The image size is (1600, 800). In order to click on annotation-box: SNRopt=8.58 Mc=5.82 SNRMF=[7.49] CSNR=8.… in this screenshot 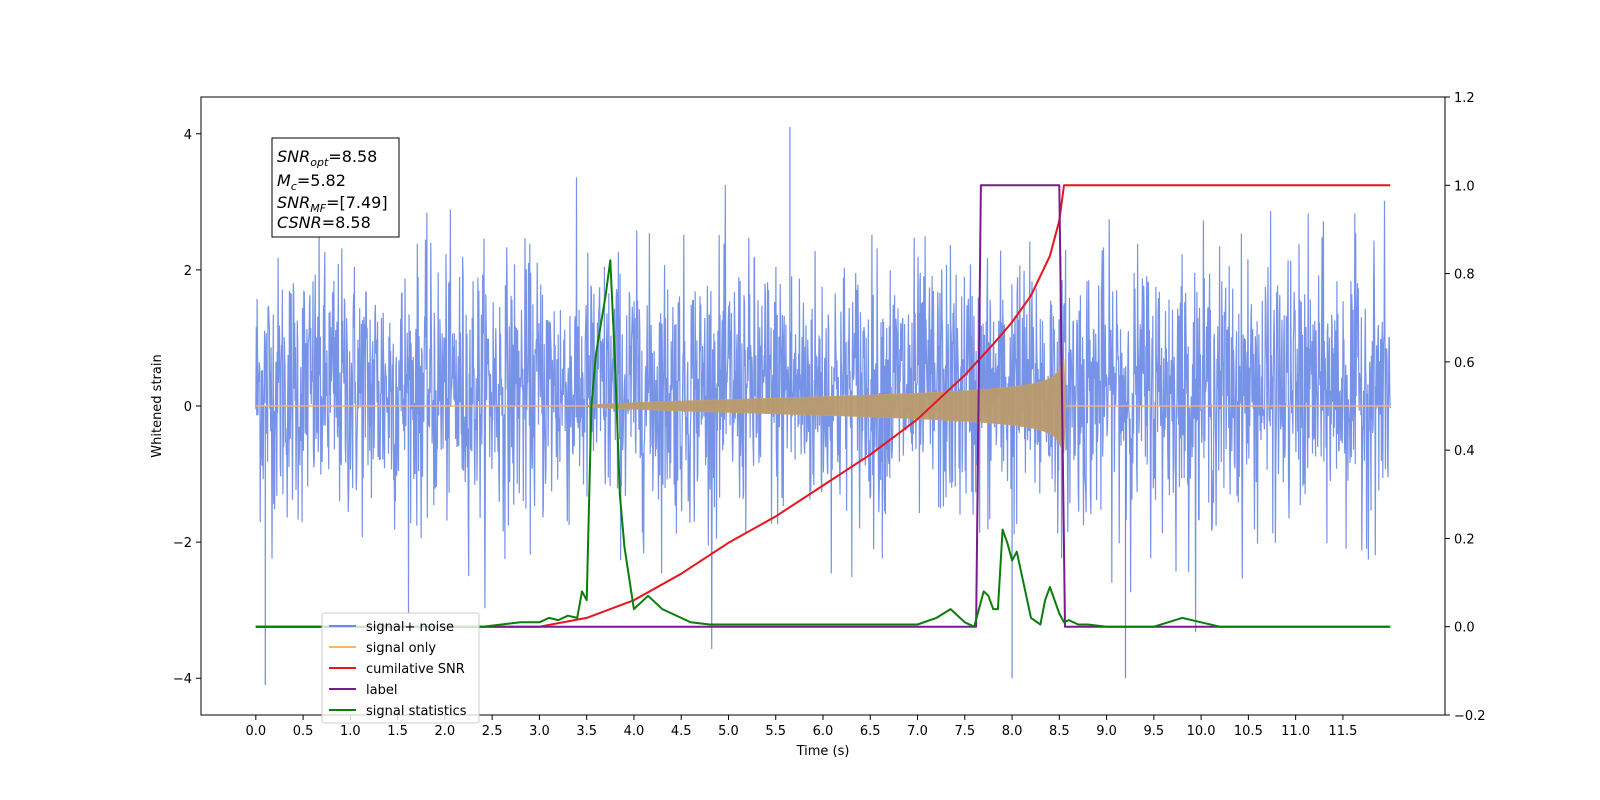, I will do `click(335, 187)`.